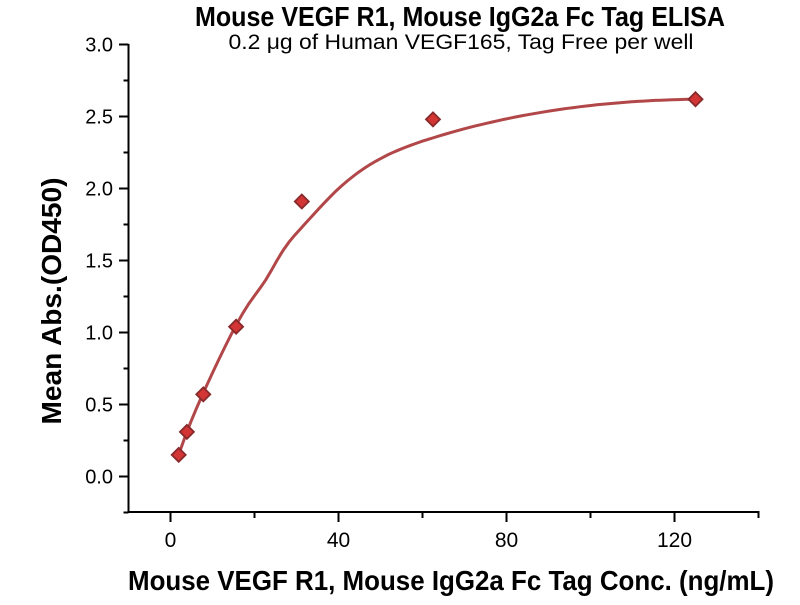 The image size is (800, 605). Describe the element at coordinates (99, 334) in the screenshot. I see `svg-text: 1.0` at that location.